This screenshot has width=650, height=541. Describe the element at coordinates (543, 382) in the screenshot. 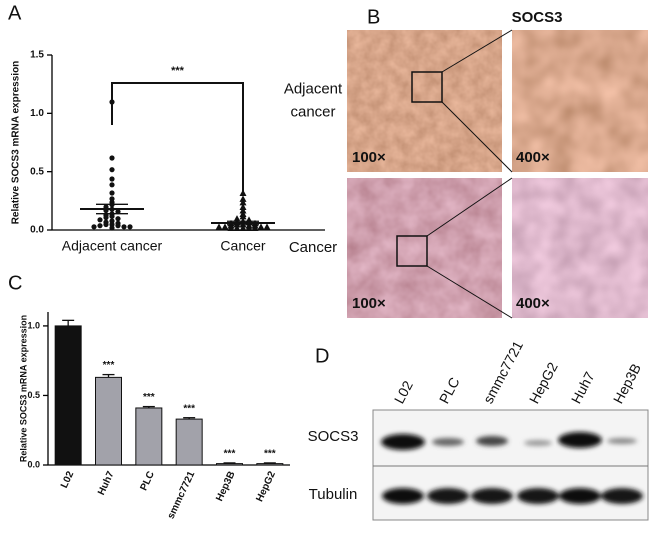

I see `lane-label: HepG2` at that location.